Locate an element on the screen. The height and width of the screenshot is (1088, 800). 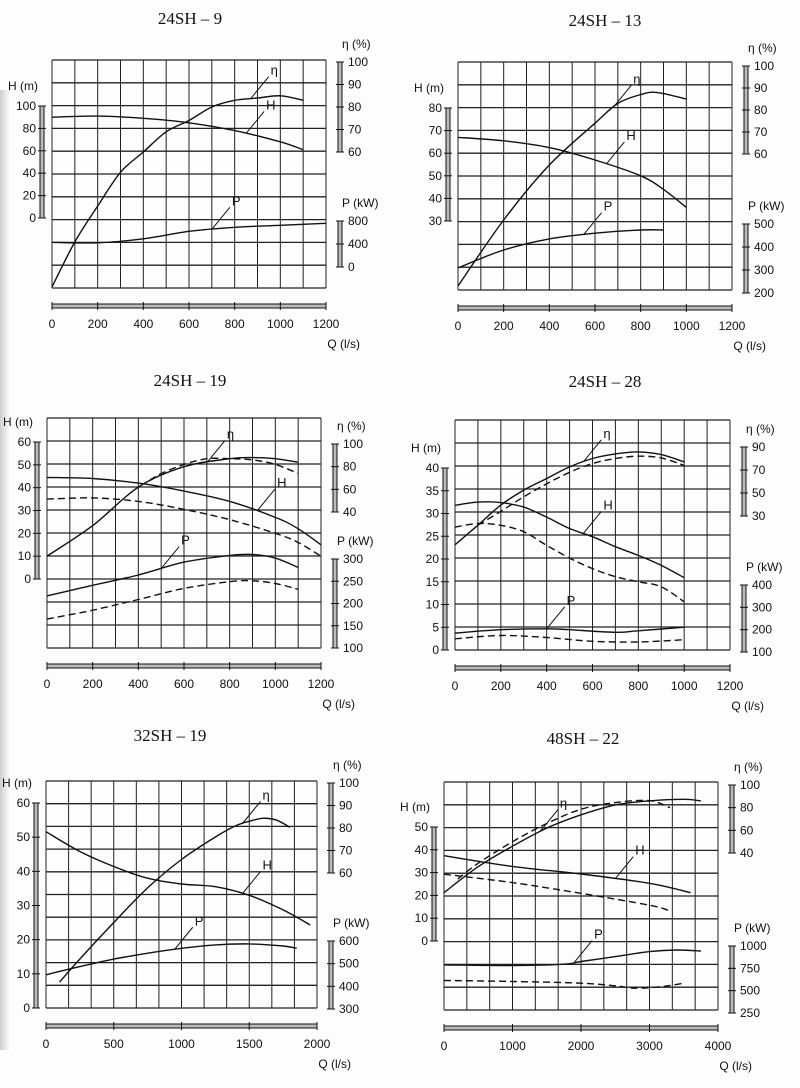
h-tick-label: 70 is located at coordinates (436, 131).